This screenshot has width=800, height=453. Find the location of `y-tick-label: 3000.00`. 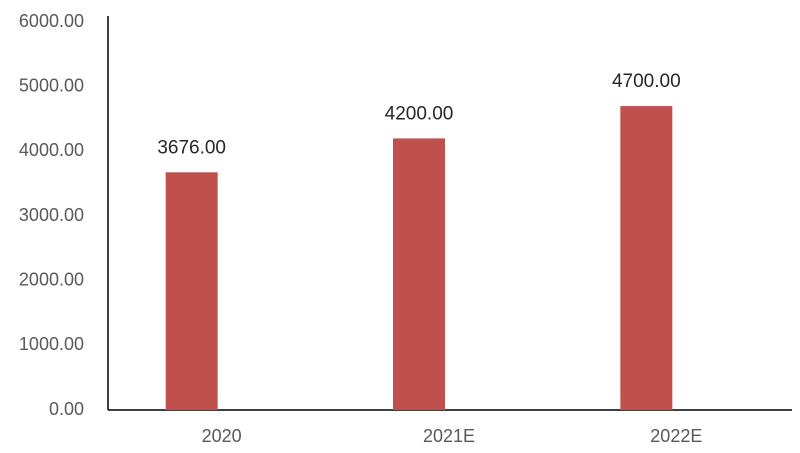

y-tick-label: 3000.00 is located at coordinates (51, 215).